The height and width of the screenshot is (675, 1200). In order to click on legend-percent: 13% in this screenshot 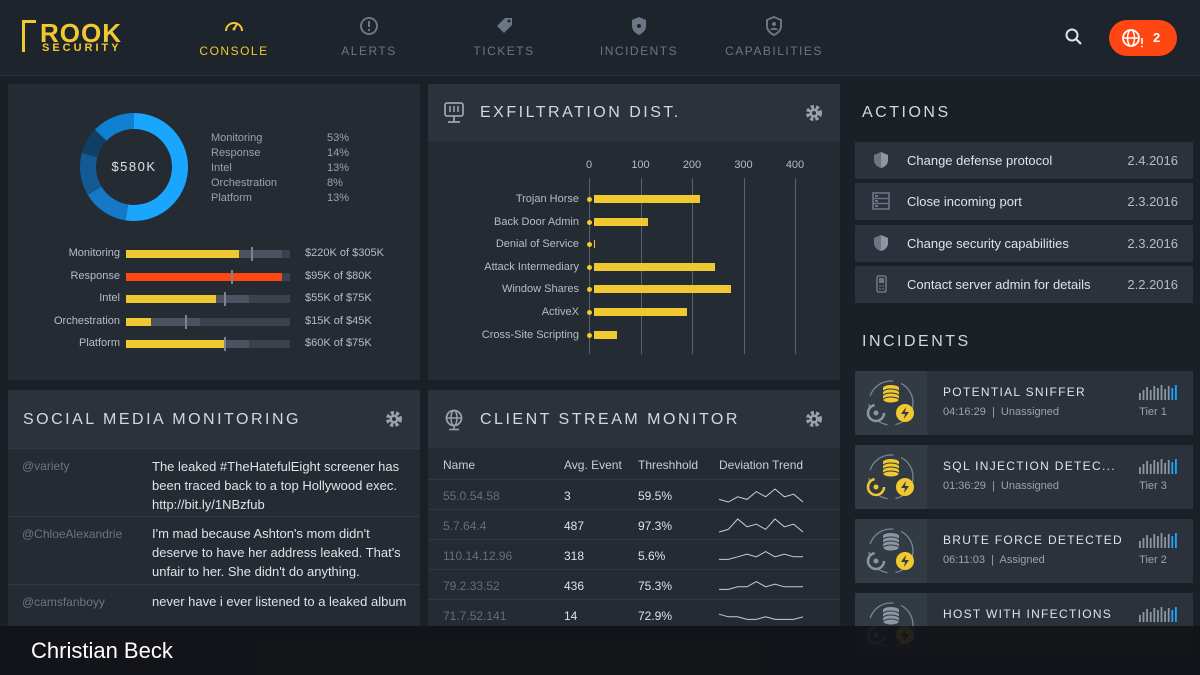, I will do `click(338, 168)`.